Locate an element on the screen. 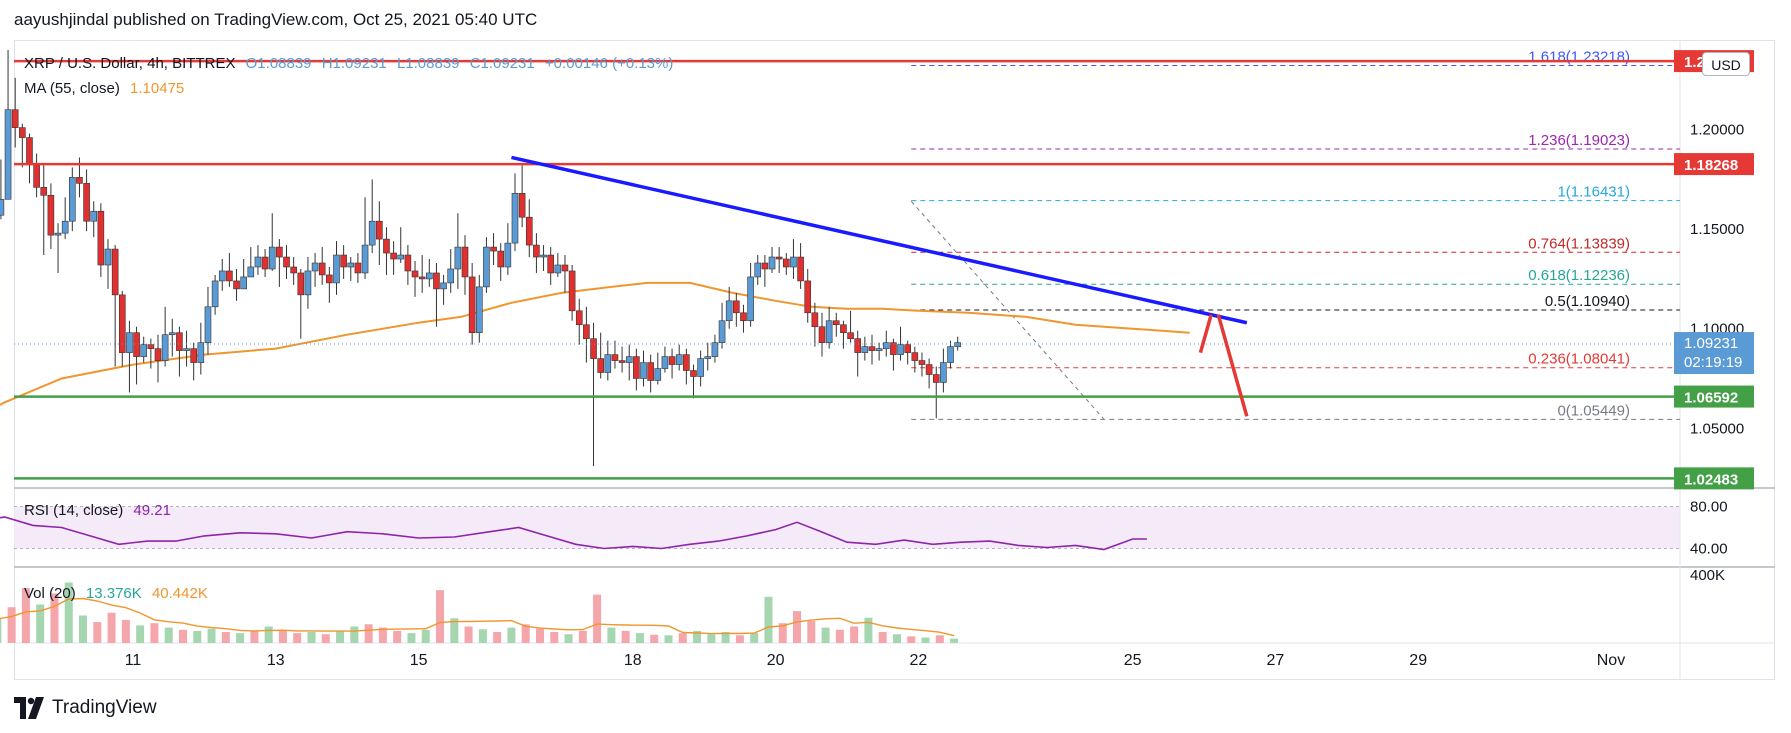 This screenshot has width=1791, height=733. time-tick-label: 18 is located at coordinates (633, 660).